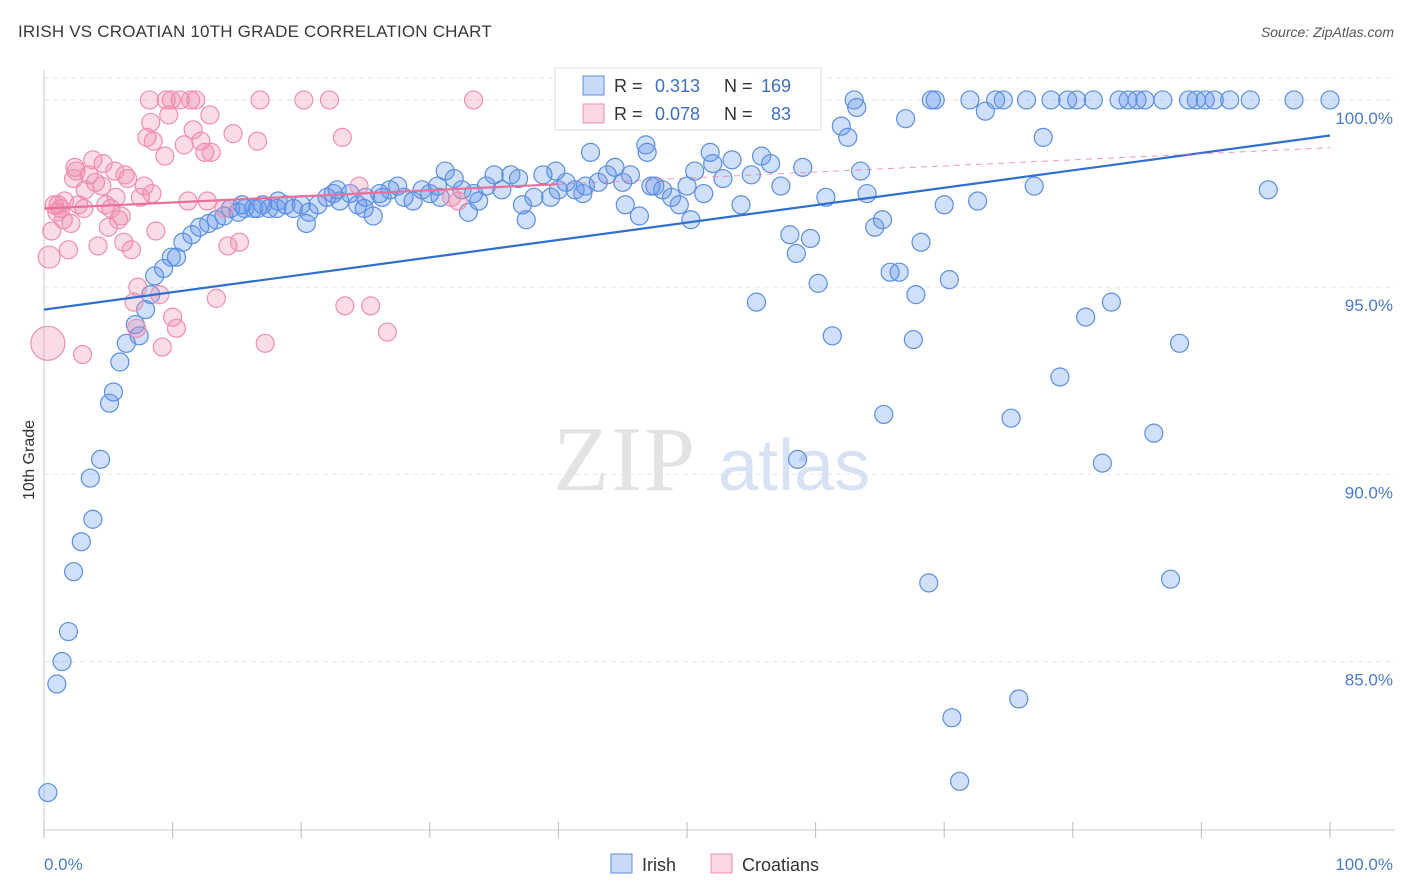  What do you see at coordinates (688, 99) in the screenshot?
I see `legend-box` at bounding box center [688, 99].